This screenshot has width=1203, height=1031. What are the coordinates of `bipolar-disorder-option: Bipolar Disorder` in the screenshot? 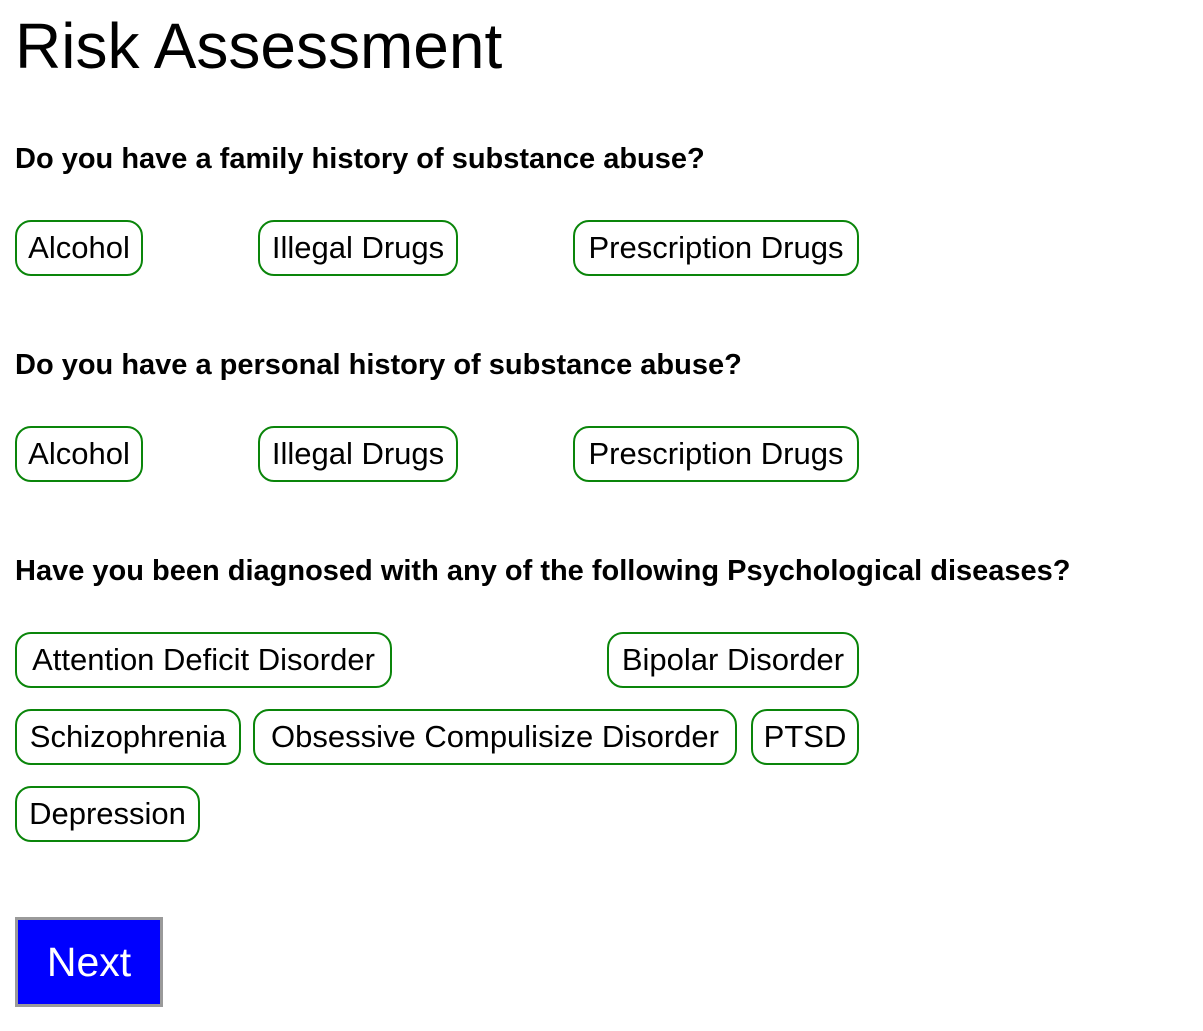 It's located at (733, 660).